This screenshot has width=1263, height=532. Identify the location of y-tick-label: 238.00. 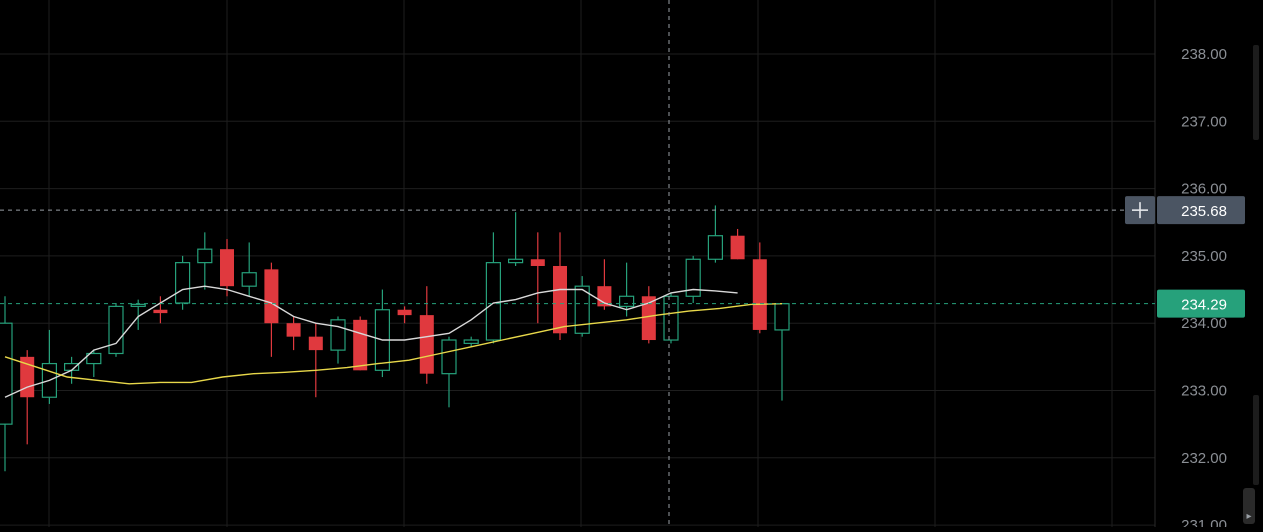
(1204, 54).